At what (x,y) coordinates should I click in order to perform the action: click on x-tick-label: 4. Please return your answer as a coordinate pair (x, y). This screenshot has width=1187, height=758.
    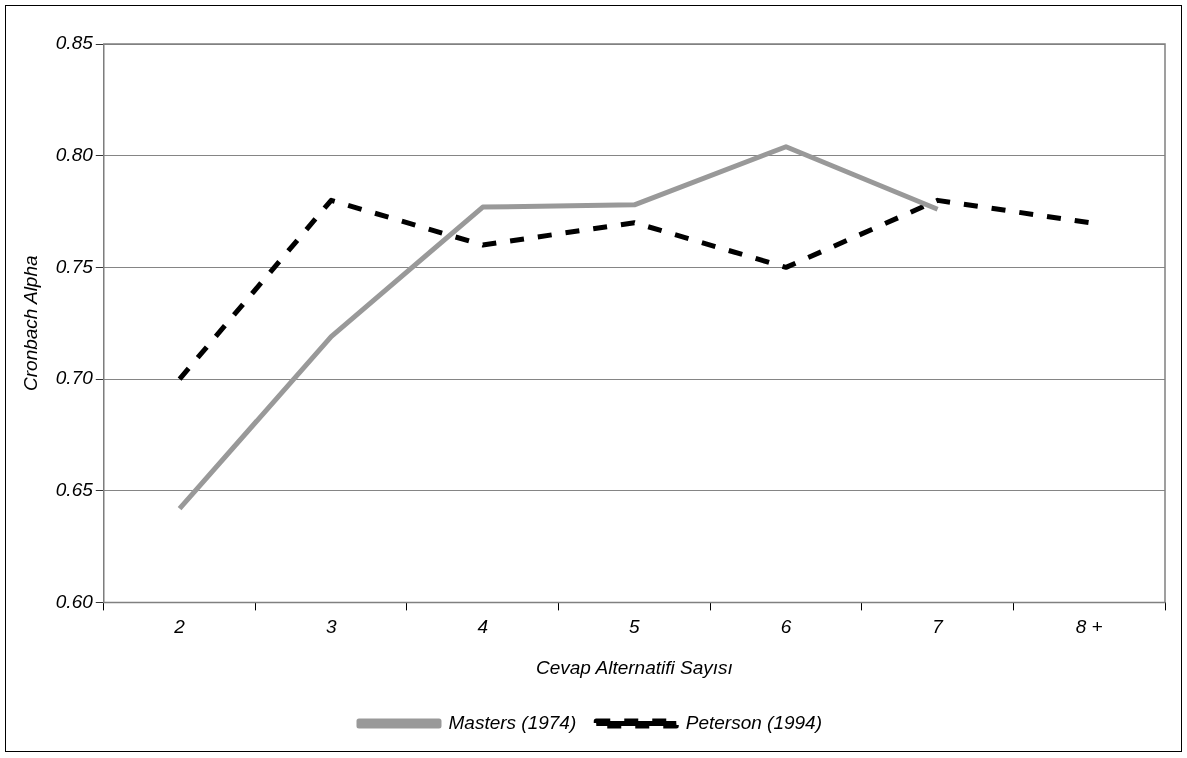
    Looking at the image, I should click on (483, 627).